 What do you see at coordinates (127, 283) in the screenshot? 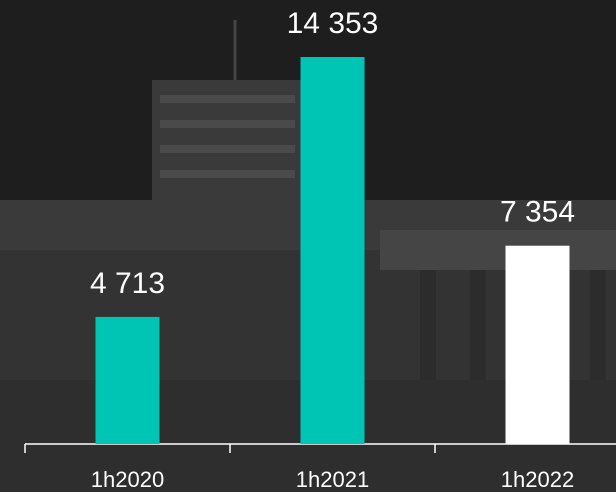
I see `value-label: 4 713` at bounding box center [127, 283].